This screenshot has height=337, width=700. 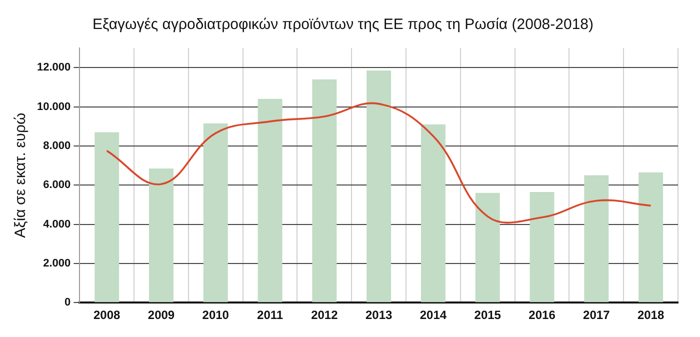 I want to click on x-tick-label: 2009, so click(x=161, y=315).